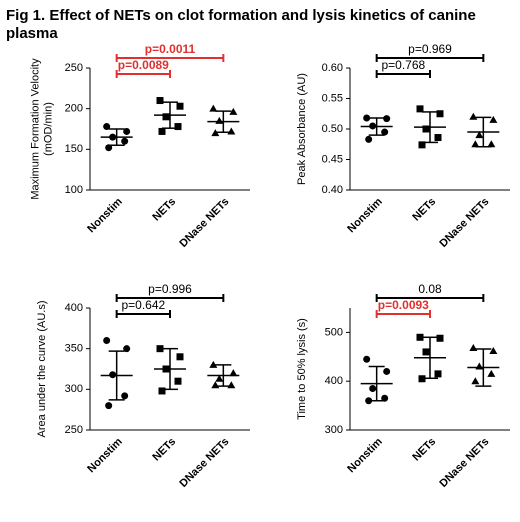 The image size is (520, 522). What do you see at coordinates (403, 65) in the screenshot?
I see `sig-label: p=0.768` at bounding box center [403, 65].